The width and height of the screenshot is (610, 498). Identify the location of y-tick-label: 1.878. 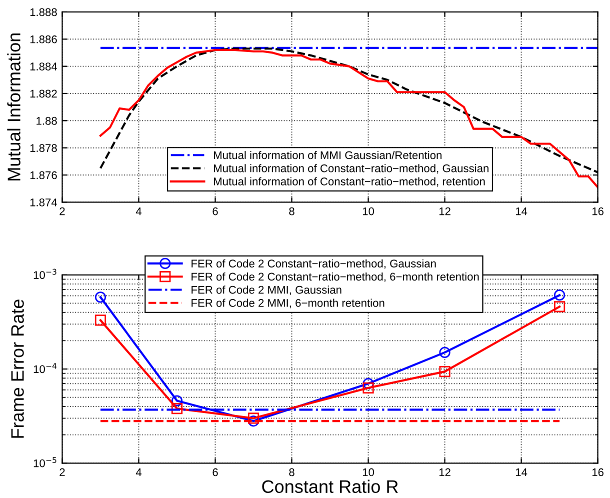
(43, 148).